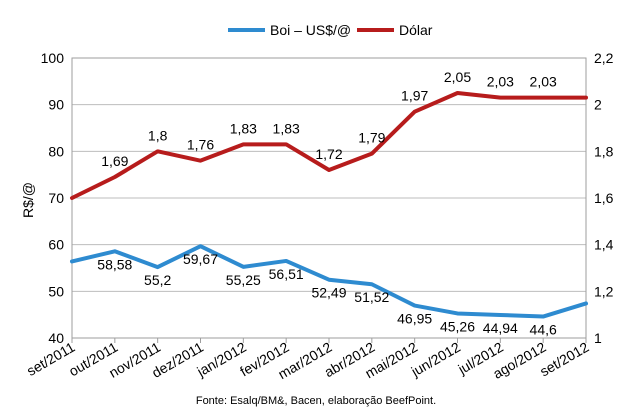 This screenshot has width=632, height=416. Describe the element at coordinates (56, 291) in the screenshot. I see `y-tick-label: 50` at that location.